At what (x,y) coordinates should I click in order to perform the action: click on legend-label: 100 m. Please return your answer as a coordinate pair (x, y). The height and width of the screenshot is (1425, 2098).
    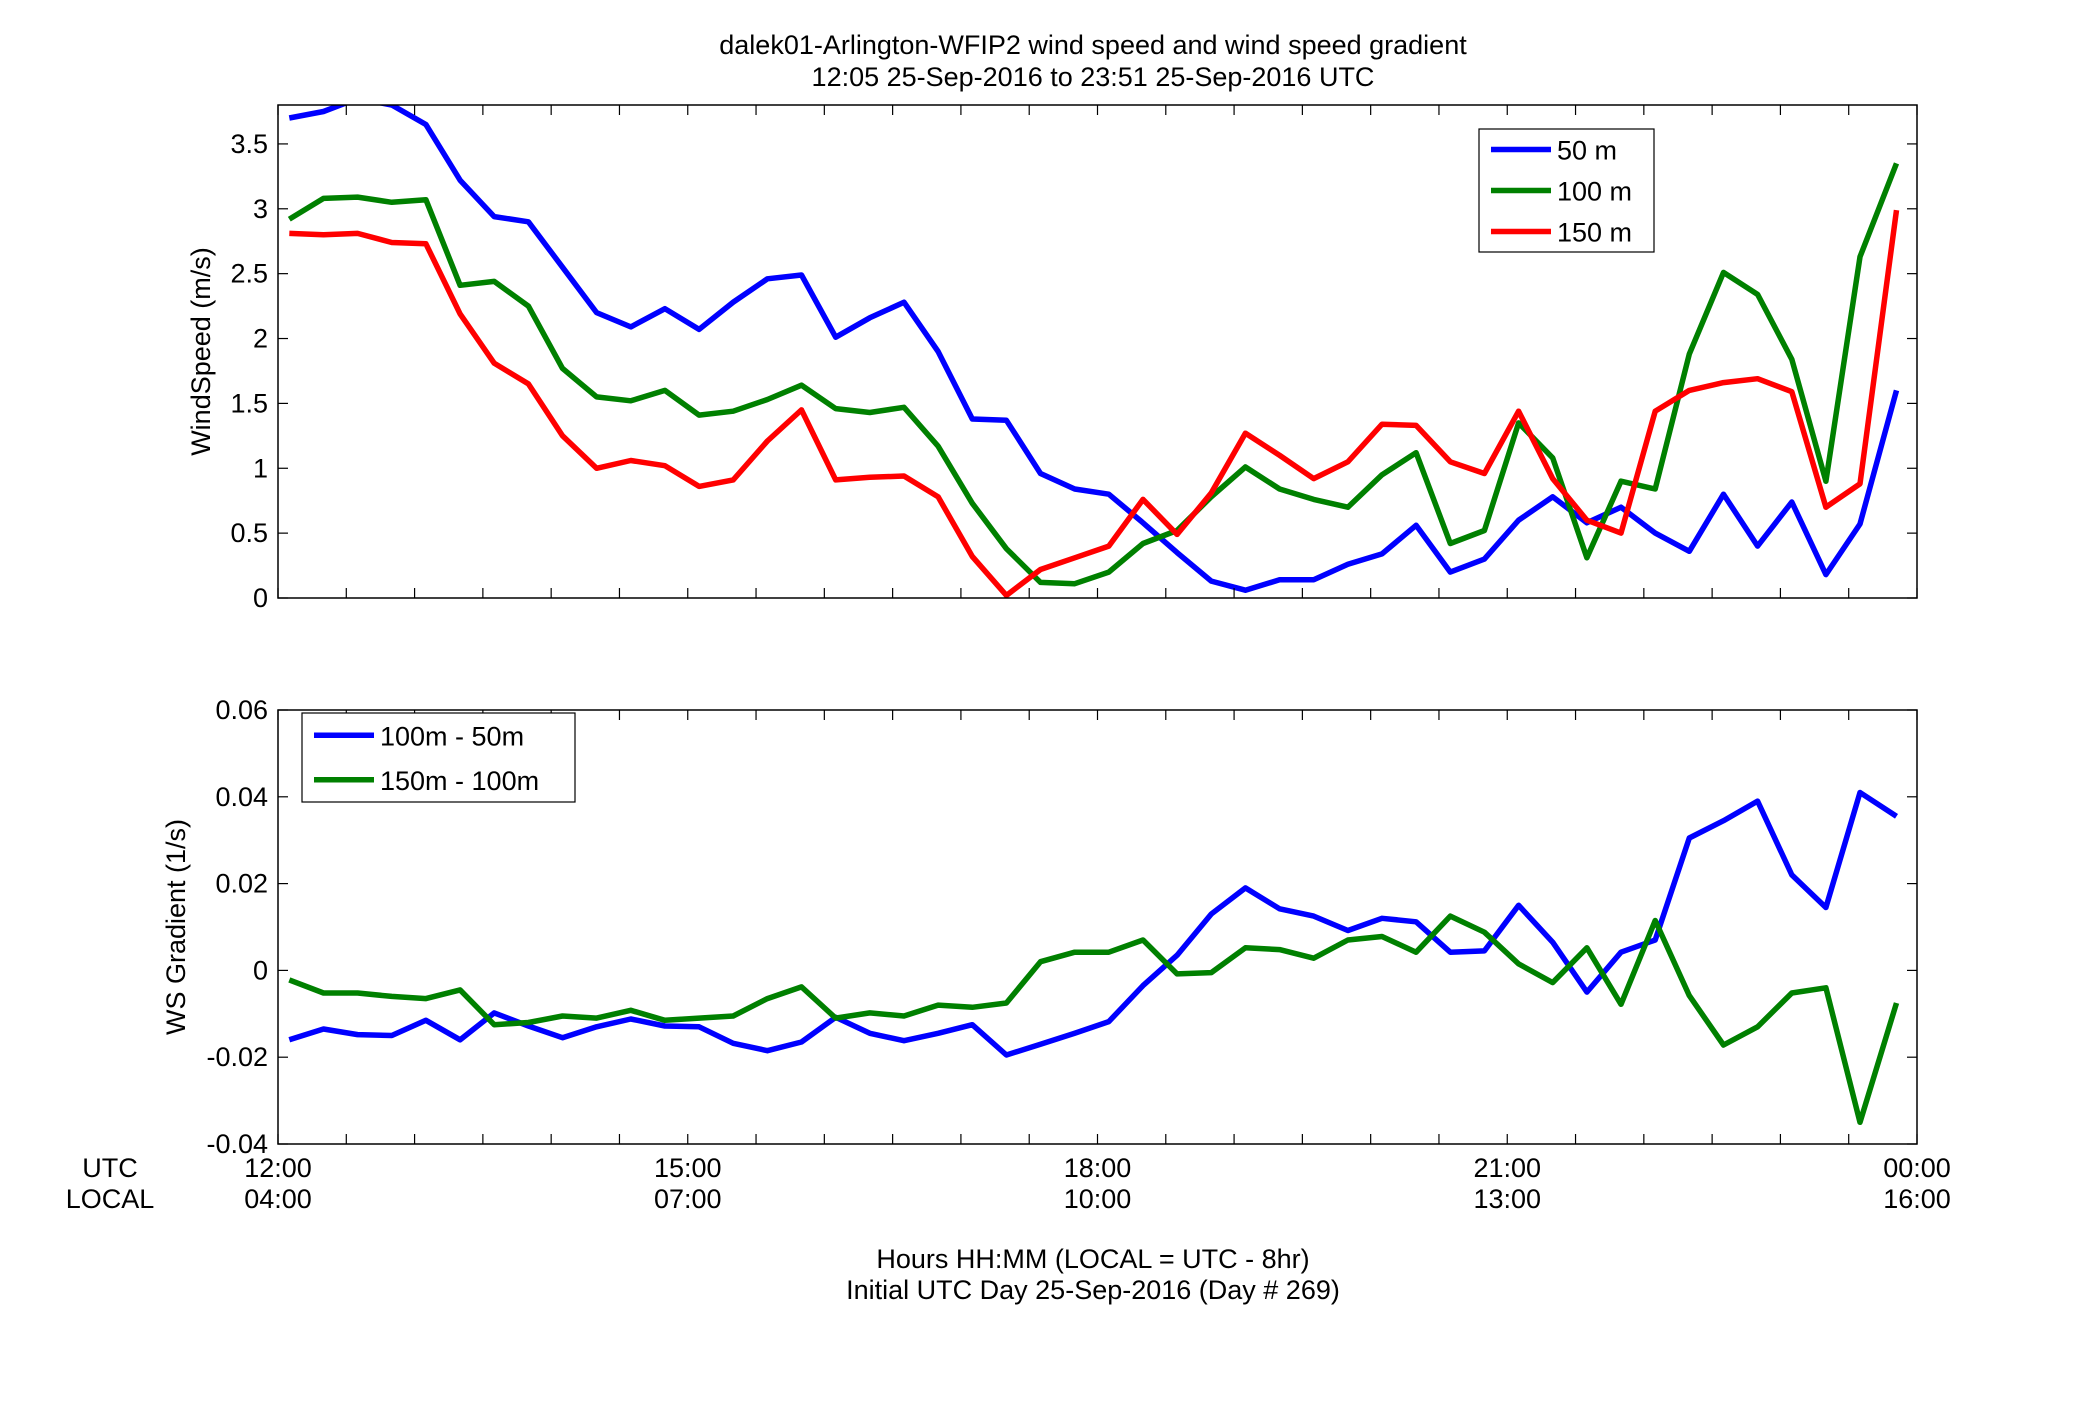
    Looking at the image, I should click on (1594, 192).